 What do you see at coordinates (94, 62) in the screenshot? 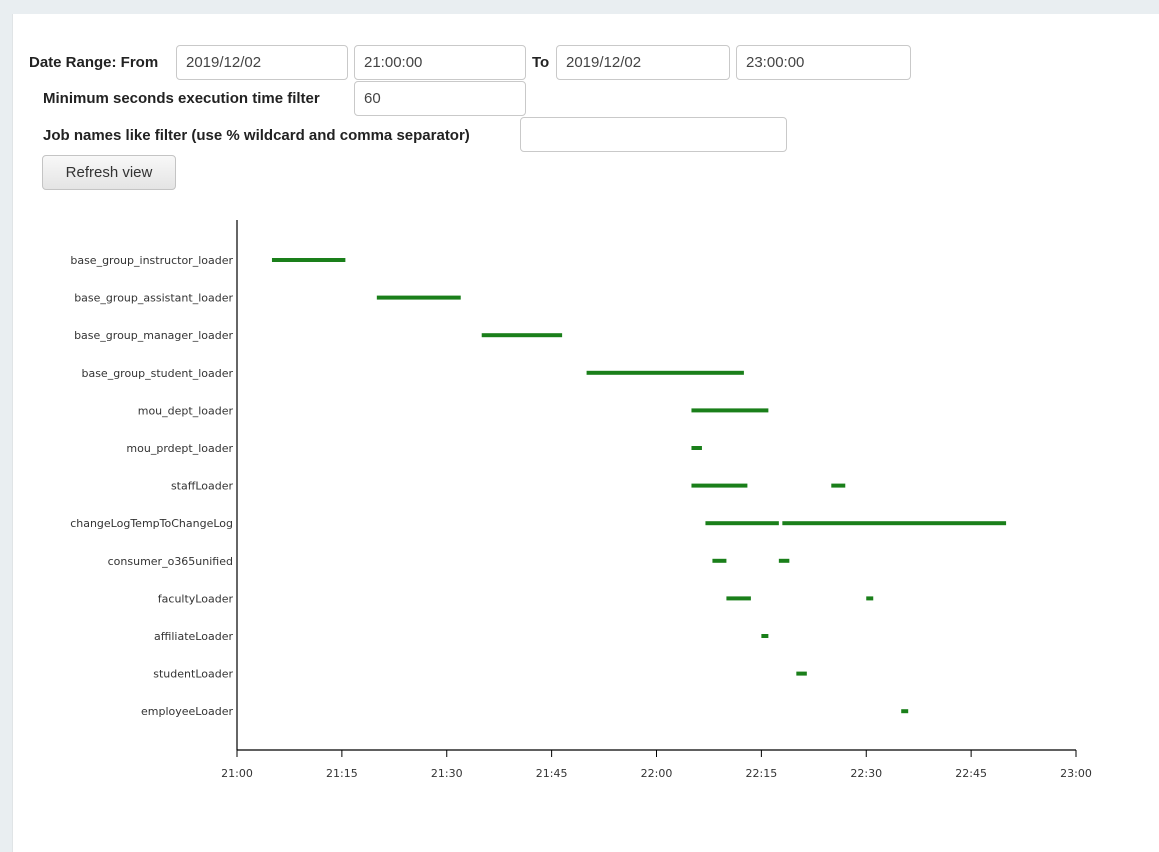
I see `date-range-label: Date Range: From` at bounding box center [94, 62].